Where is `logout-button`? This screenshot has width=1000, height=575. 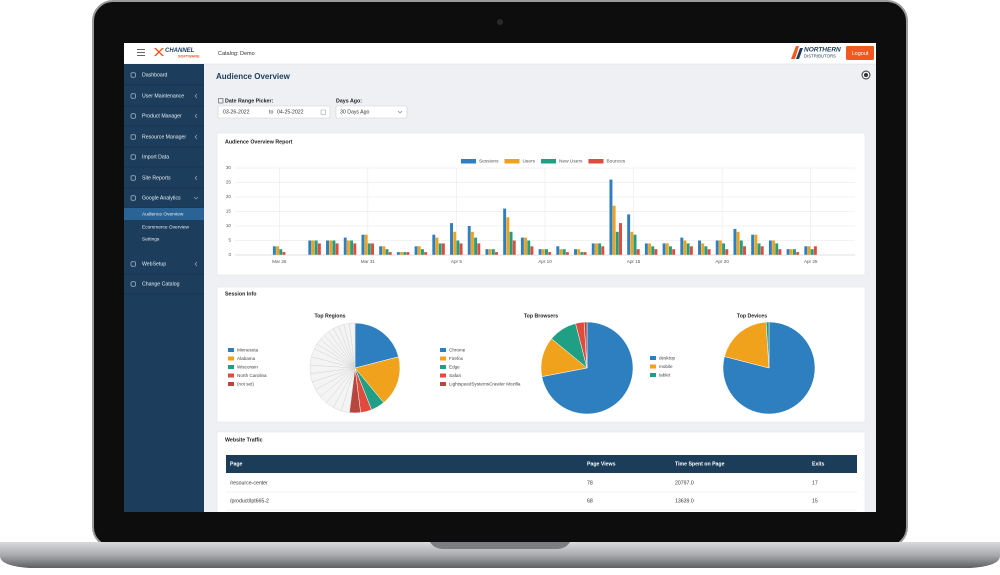
logout-button is located at coordinates (860, 53).